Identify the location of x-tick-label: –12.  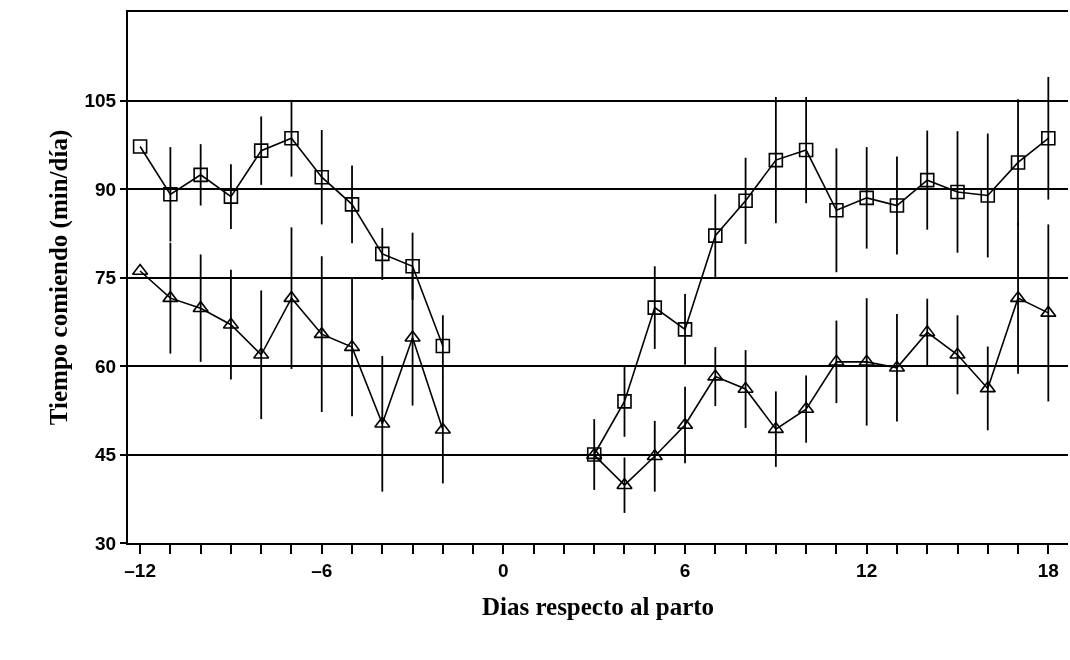
(140, 570).